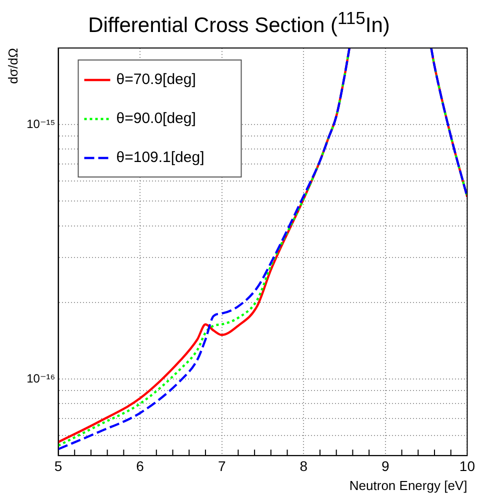 The width and height of the screenshot is (478, 494). I want to click on legend-label: θ=109.1[deg], so click(160, 157).